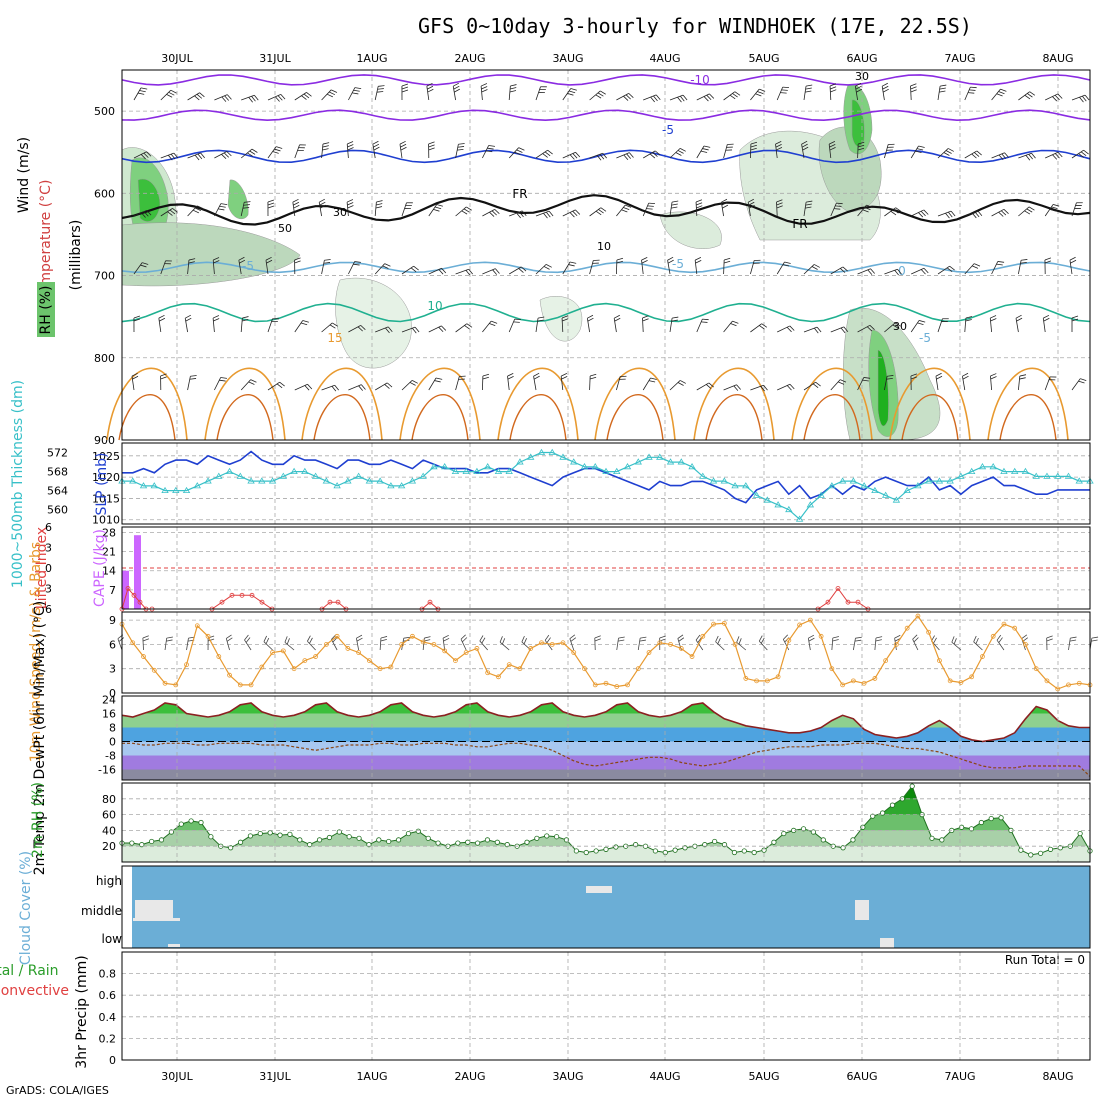 Image resolution: width=1100 pixels, height=1100 pixels. Describe the element at coordinates (42, 568) in the screenshot. I see `li-axis-label: Lifted Index` at that location.